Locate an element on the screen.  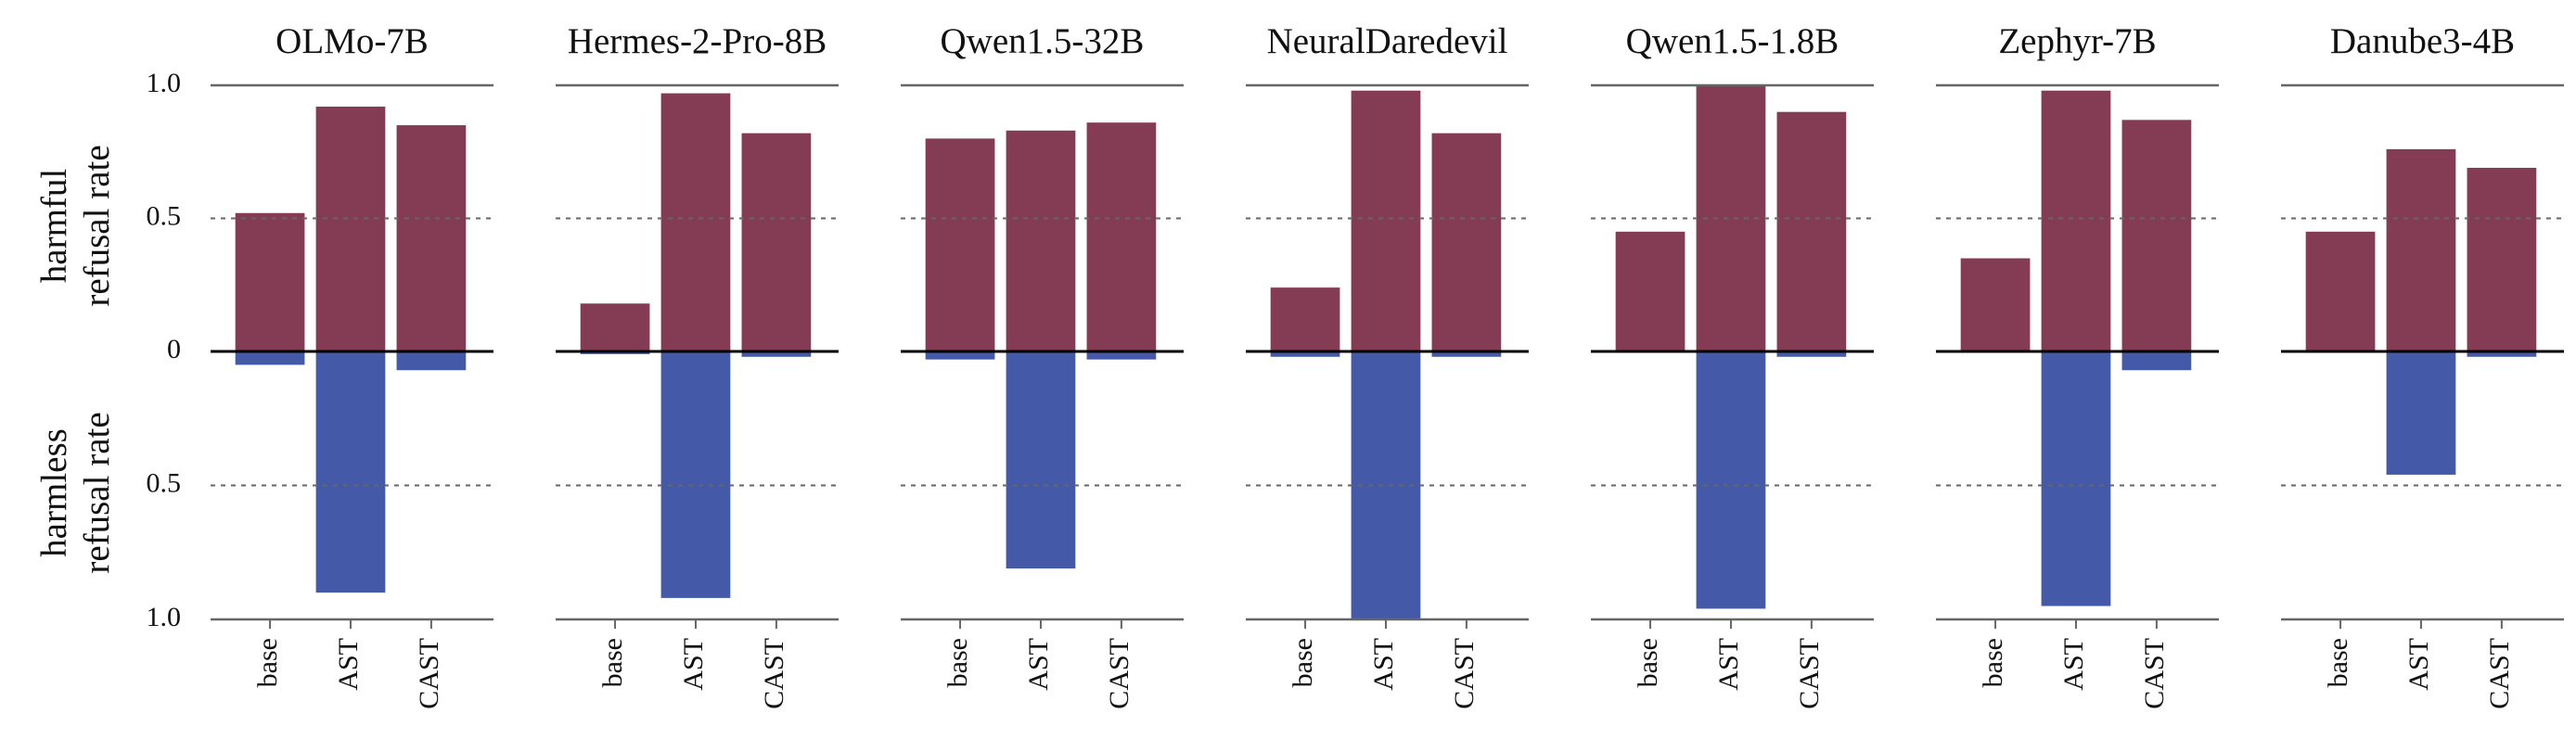
panel-title: Zephyr-7B is located at coordinates (2077, 41).